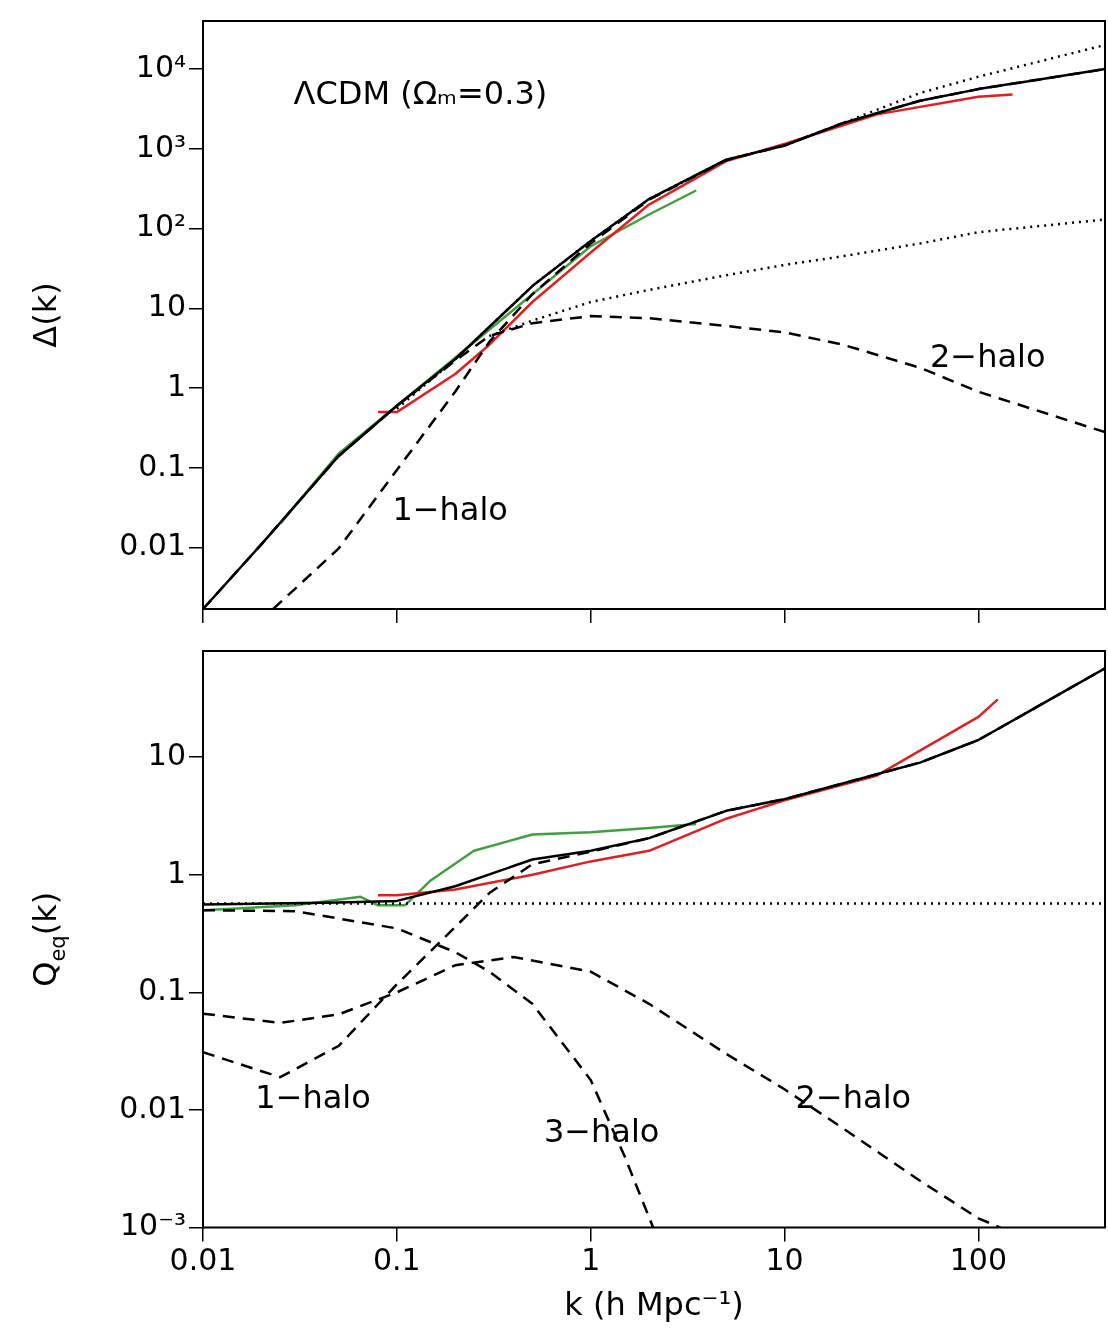  I want to click on y-tick-label: 10², so click(160, 226).